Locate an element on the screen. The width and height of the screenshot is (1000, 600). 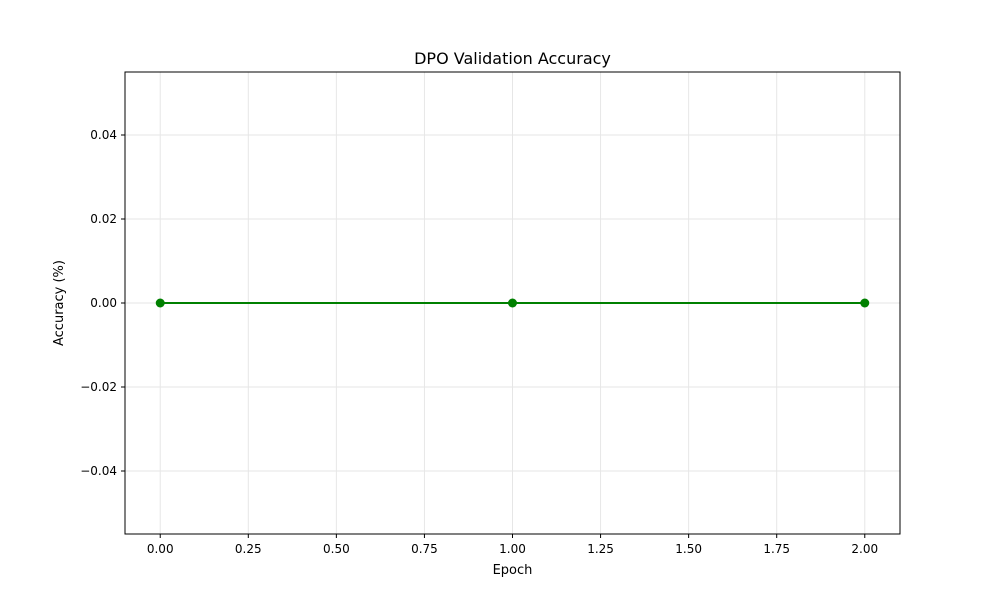
x-tick-label: 0.00 is located at coordinates (160, 549).